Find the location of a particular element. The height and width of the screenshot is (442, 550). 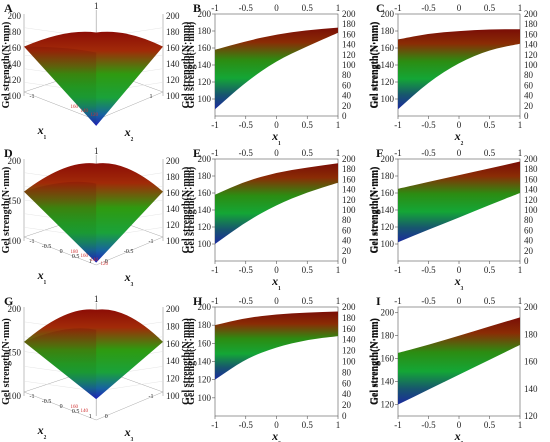

y-right-tick-label: 20 is located at coordinates (347, 106).